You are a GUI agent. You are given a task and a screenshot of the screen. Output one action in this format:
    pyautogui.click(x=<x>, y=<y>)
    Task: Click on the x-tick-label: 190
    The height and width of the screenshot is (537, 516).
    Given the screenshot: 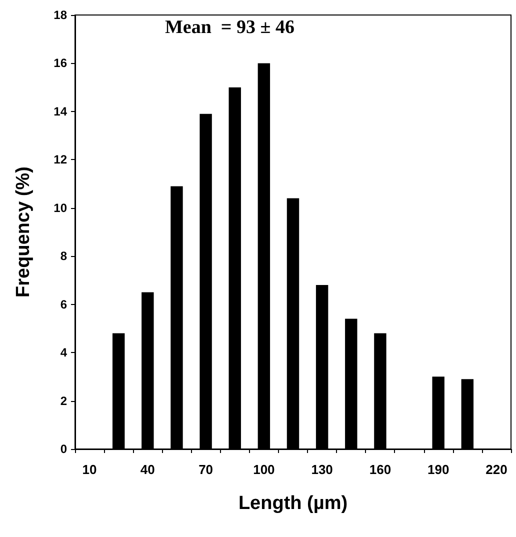 What is the action you would take?
    pyautogui.click(x=438, y=469)
    